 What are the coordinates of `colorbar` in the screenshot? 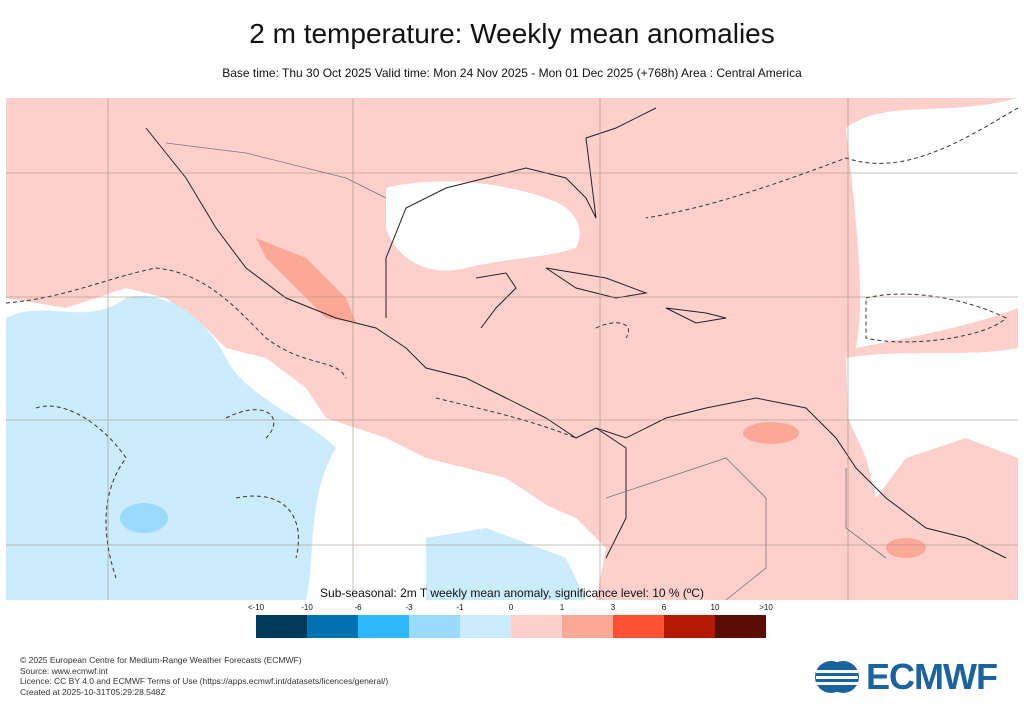 It's located at (511, 626).